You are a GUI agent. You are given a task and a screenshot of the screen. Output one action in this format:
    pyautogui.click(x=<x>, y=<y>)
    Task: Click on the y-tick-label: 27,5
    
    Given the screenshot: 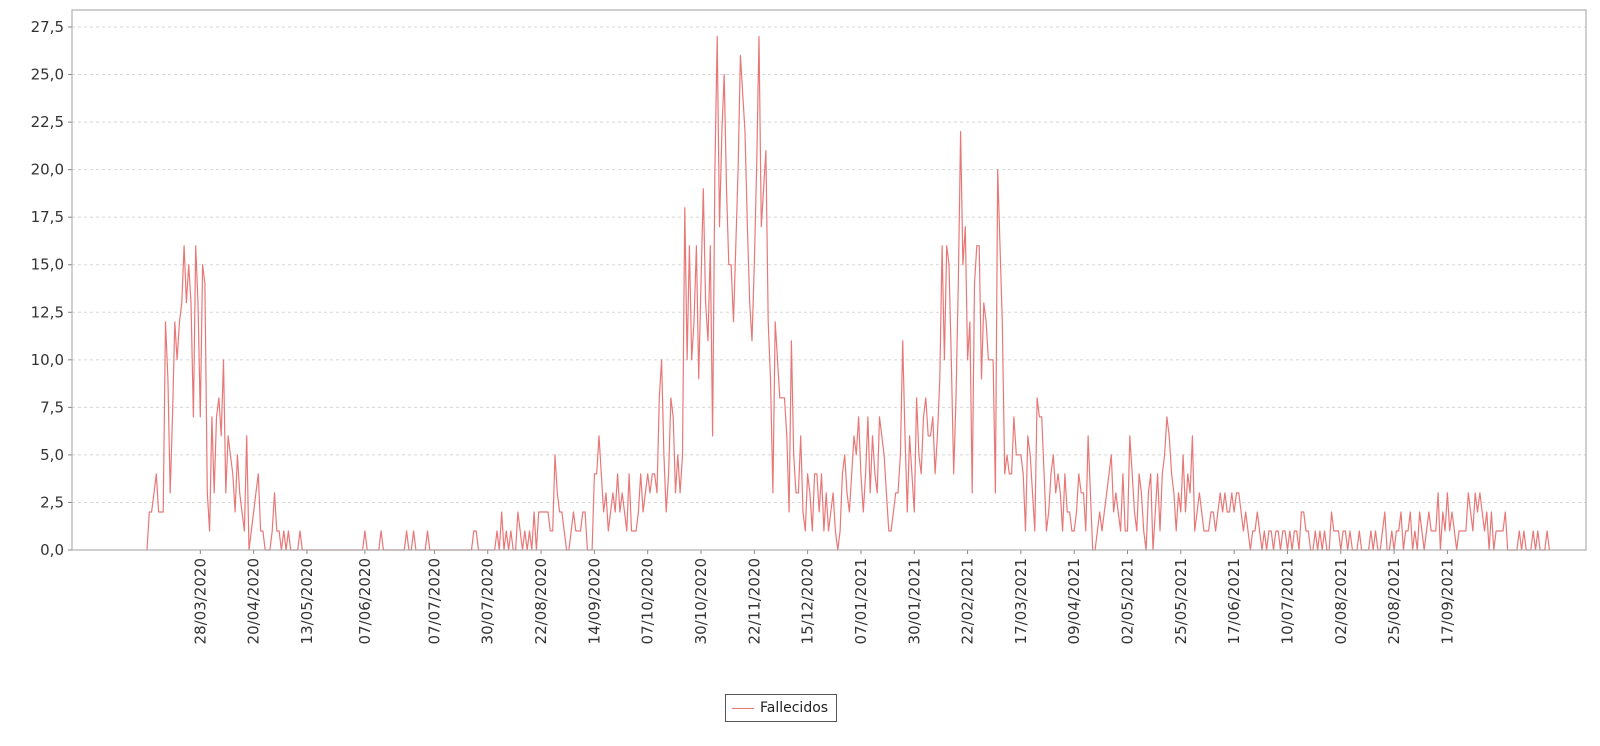 What is the action you would take?
    pyautogui.click(x=47, y=27)
    